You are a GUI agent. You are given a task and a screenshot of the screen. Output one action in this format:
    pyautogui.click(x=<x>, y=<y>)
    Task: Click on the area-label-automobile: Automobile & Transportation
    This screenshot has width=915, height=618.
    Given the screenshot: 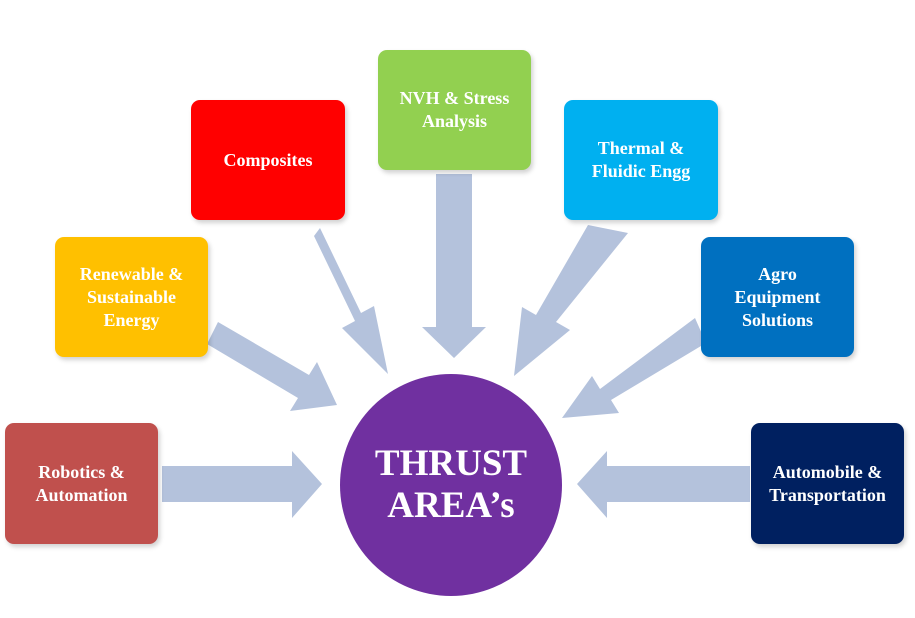 What is the action you would take?
    pyautogui.click(x=827, y=483)
    